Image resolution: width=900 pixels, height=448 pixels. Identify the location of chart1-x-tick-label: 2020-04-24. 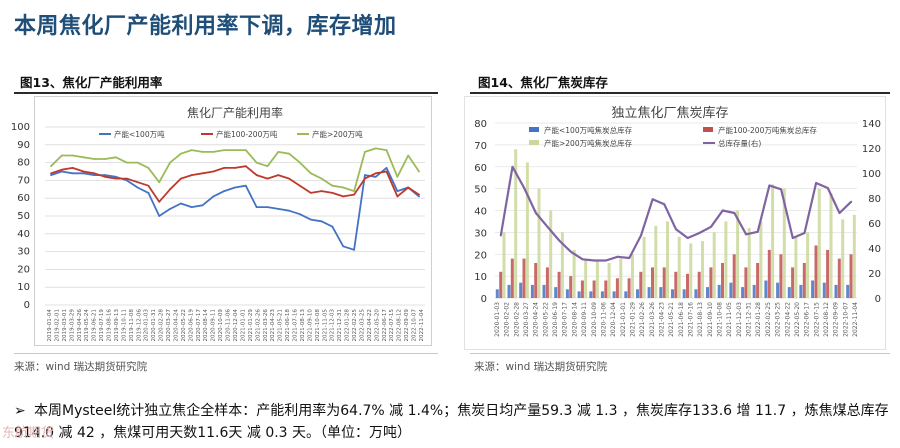
(176, 325).